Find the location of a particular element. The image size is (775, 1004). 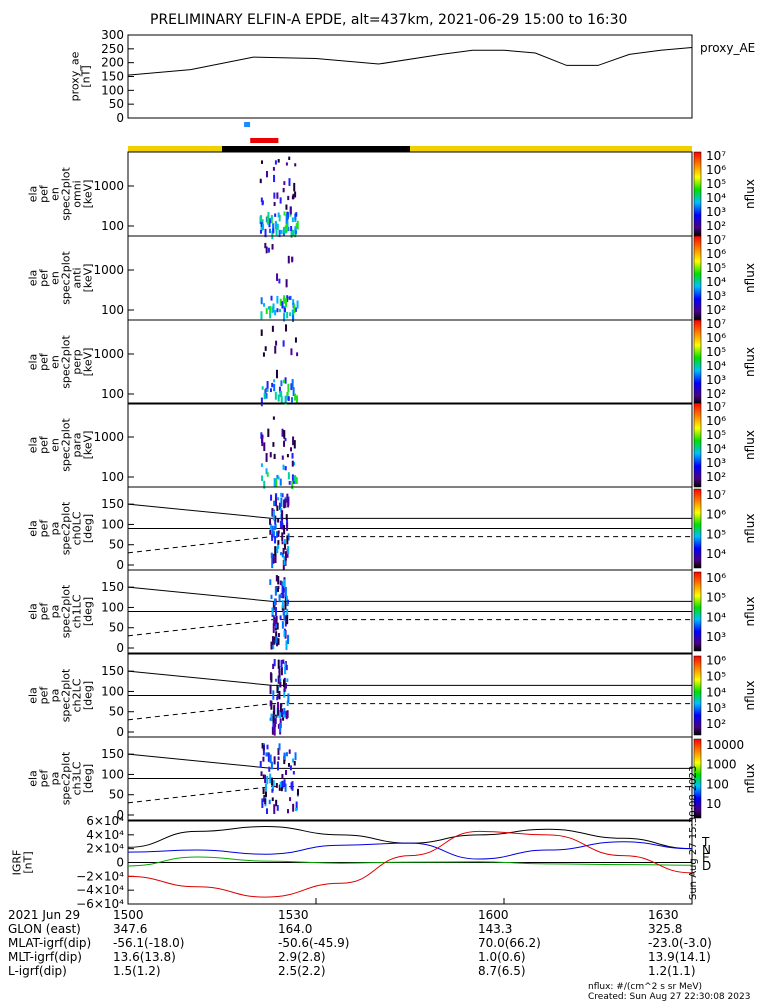

footer-row-value: 70.0(66.2) is located at coordinates (509, 943).